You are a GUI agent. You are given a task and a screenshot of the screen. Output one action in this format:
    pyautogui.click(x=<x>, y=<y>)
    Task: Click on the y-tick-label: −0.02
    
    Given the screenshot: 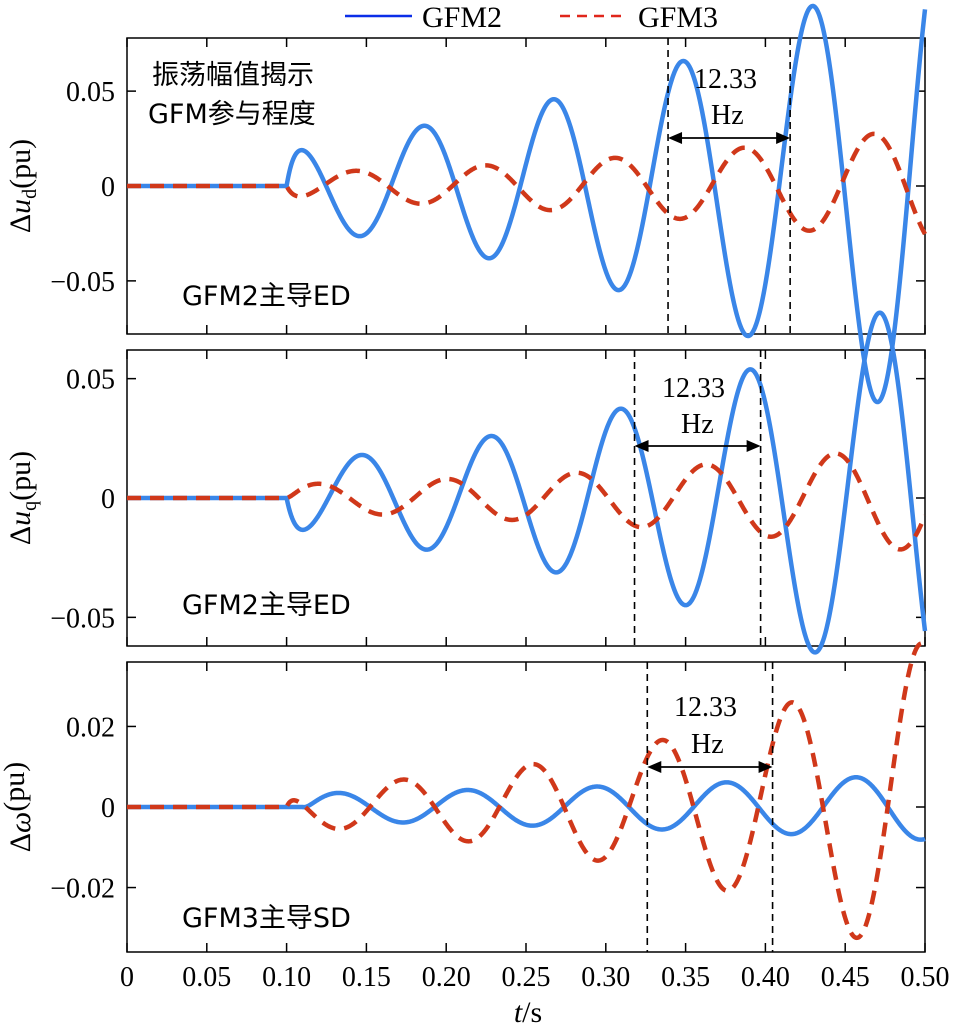 What is the action you would take?
    pyautogui.click(x=82, y=889)
    